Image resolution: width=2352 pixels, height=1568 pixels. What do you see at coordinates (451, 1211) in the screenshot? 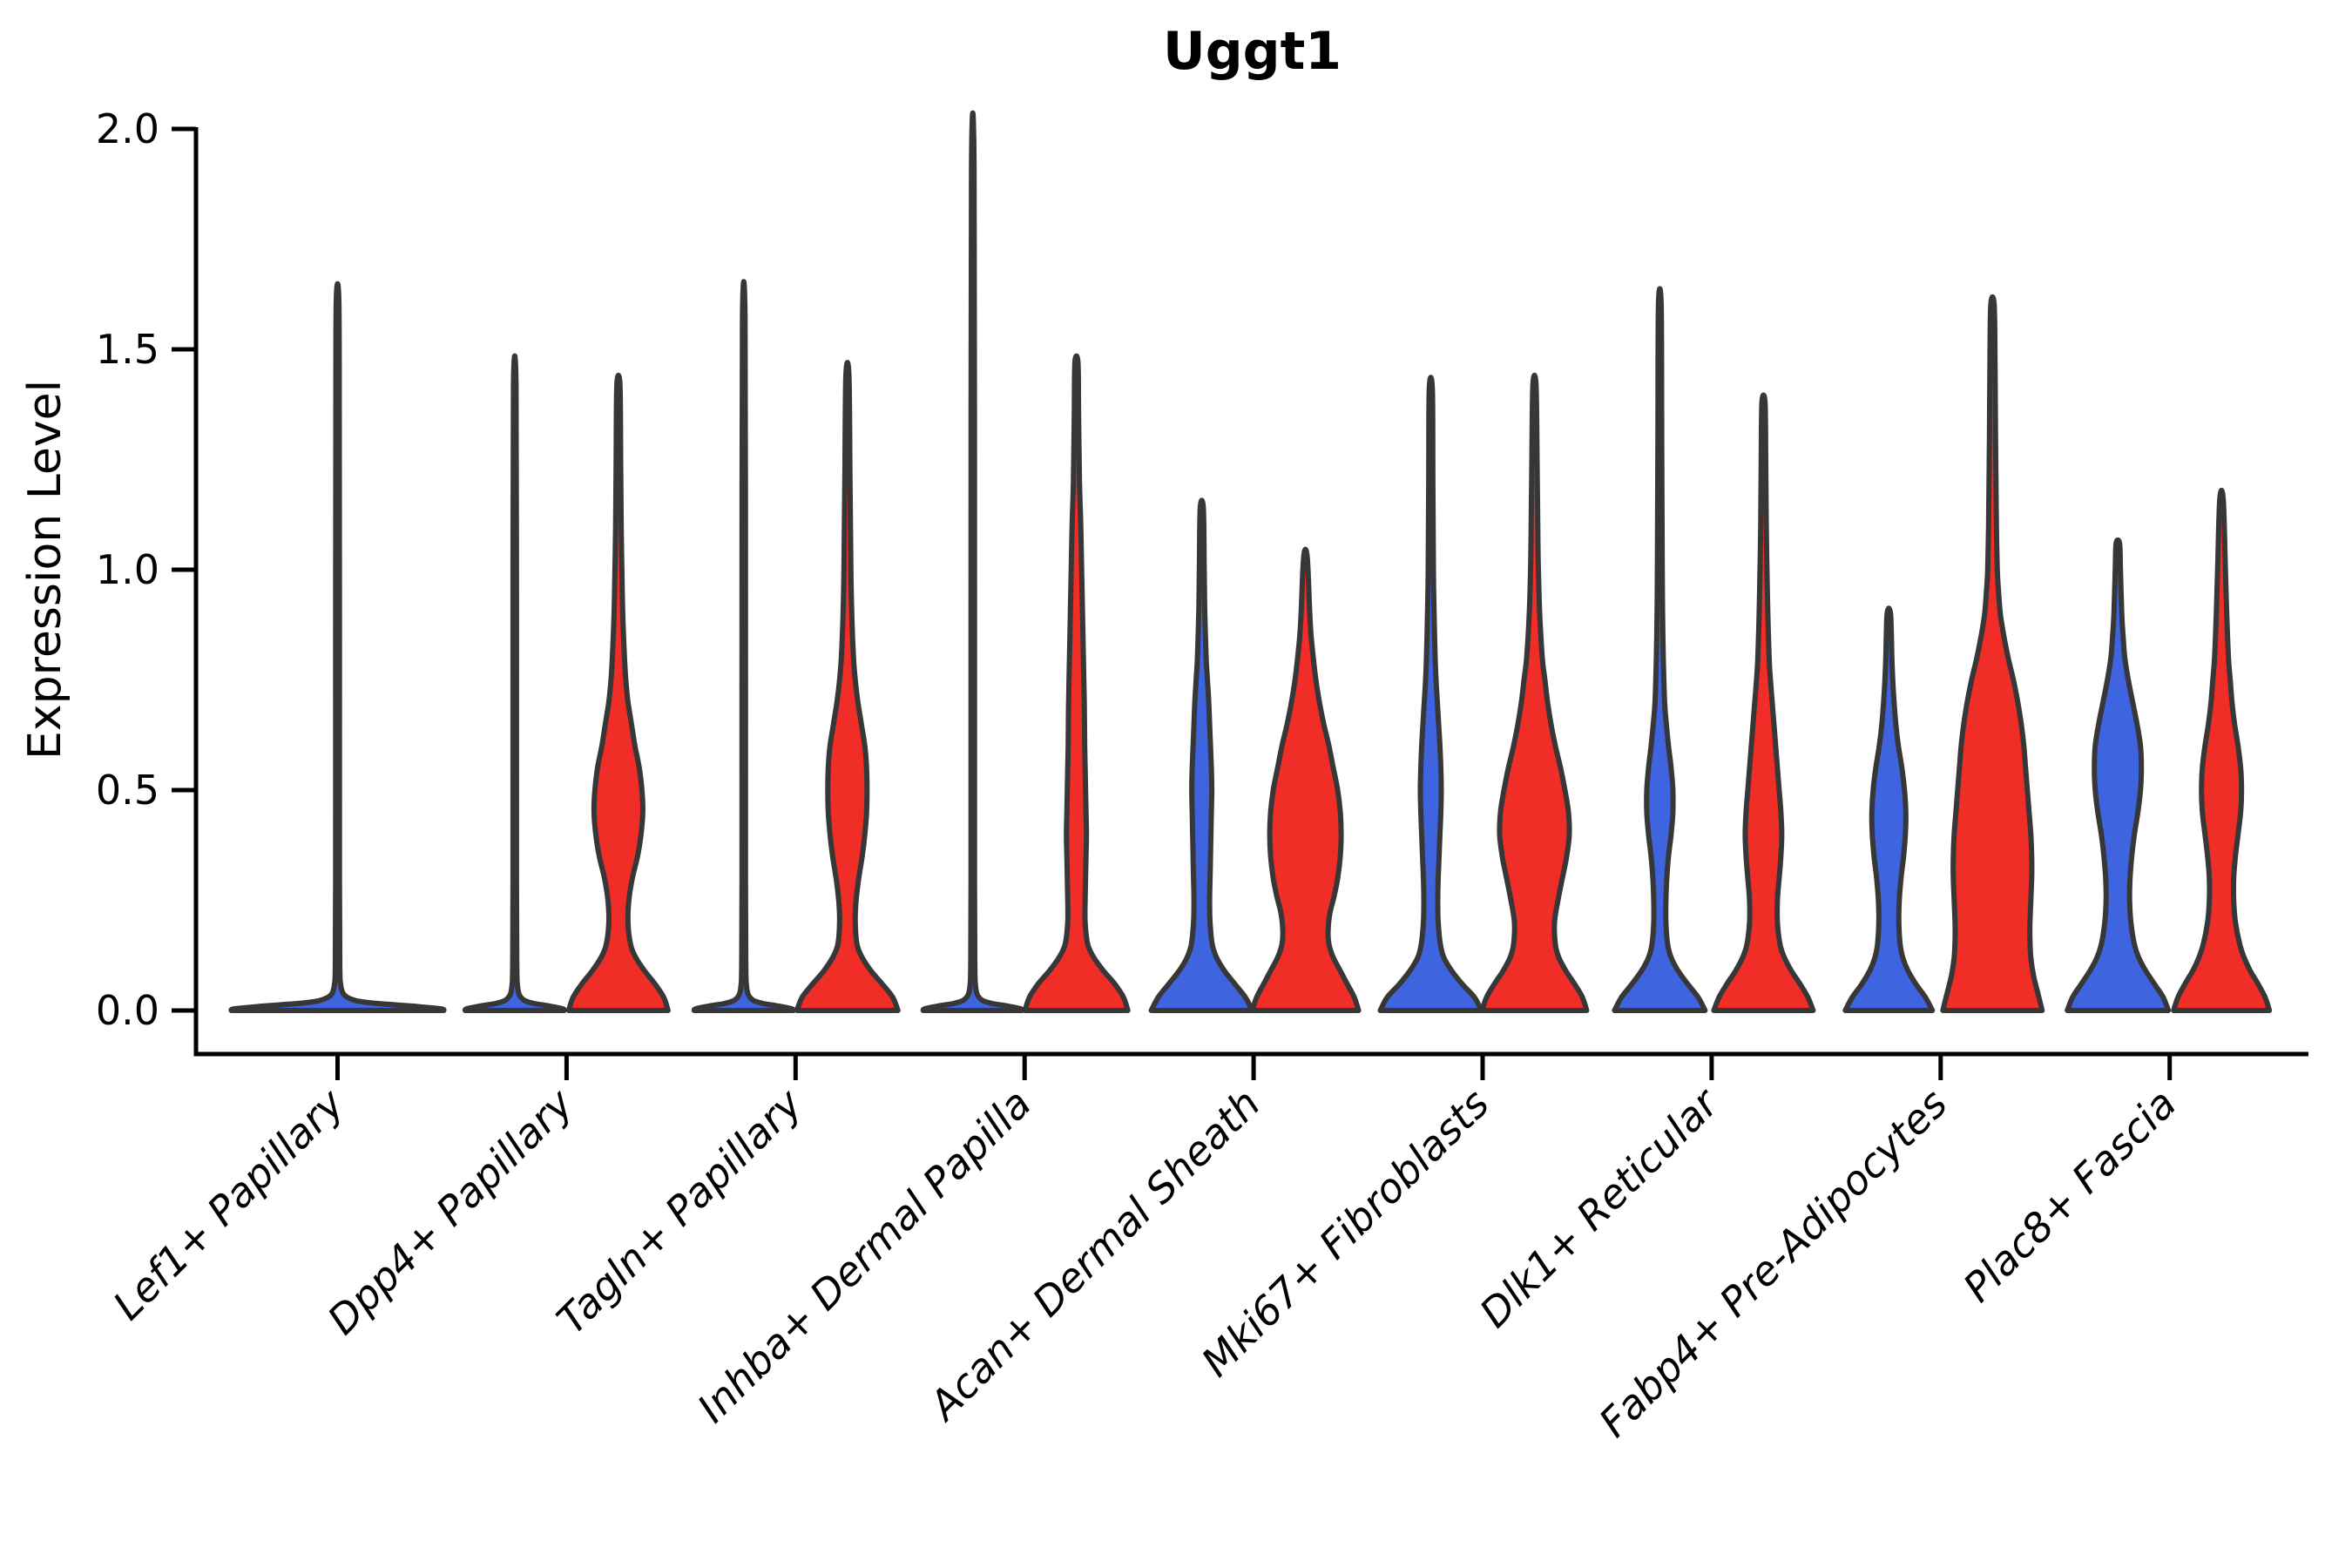
I see `x-tick-label: Dpp4+ Papillary` at bounding box center [451, 1211].